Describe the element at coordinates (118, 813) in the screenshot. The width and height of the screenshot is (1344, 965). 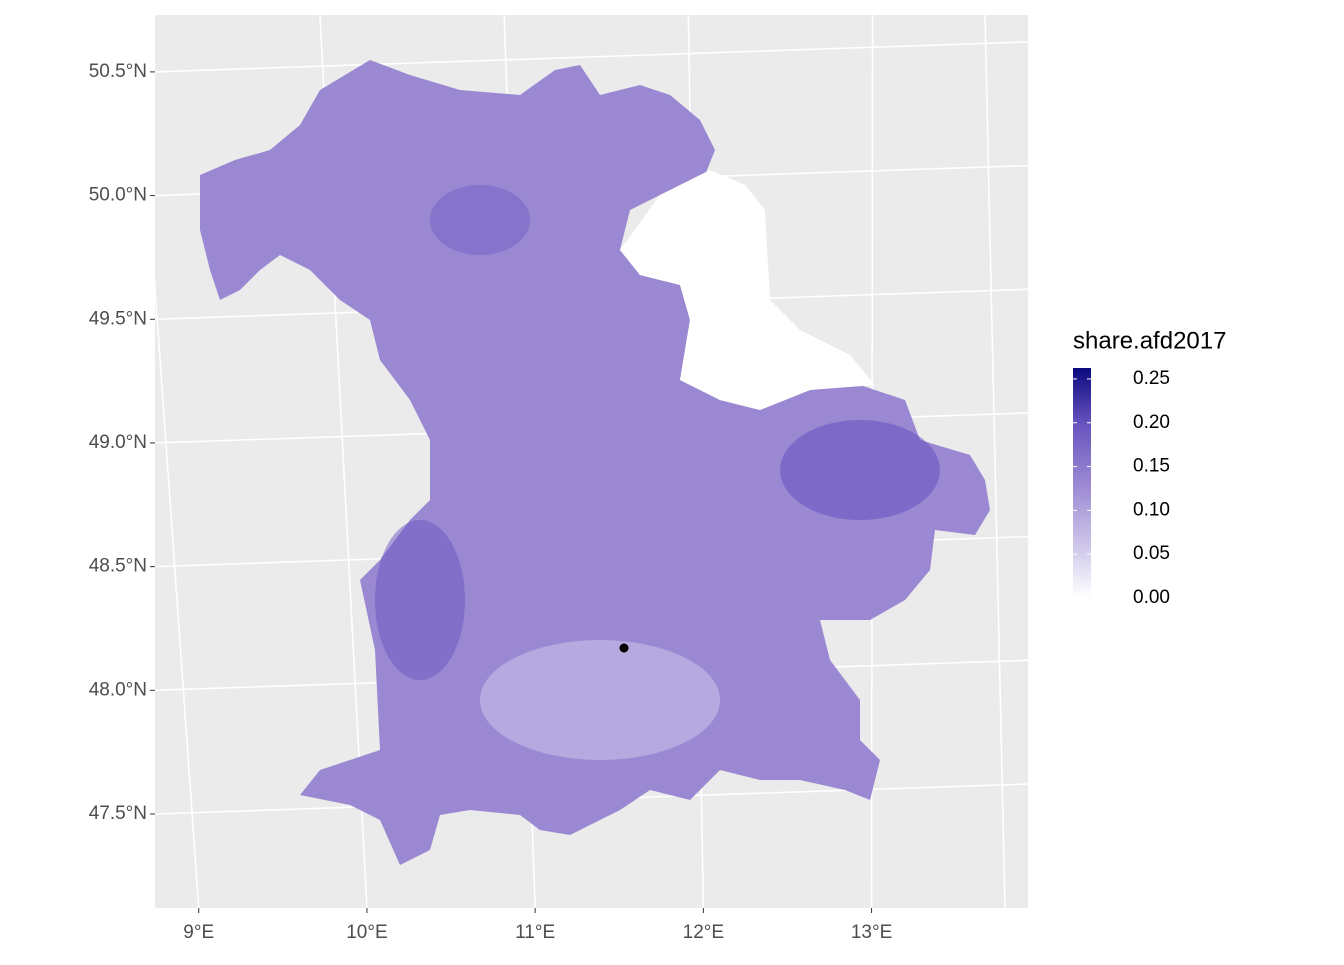
I see `y-tick-label: 47.5°N` at that location.